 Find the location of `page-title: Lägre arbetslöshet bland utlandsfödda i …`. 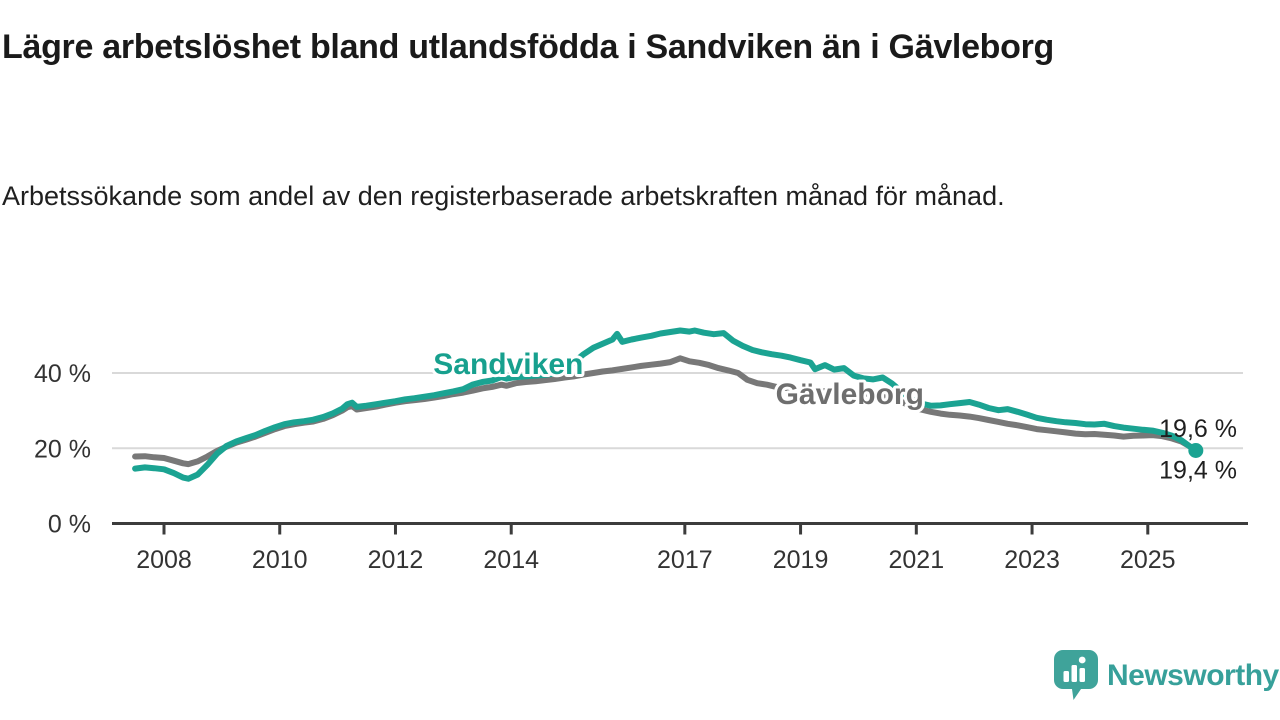

page-title: Lägre arbetslöshet bland utlandsfödda i … is located at coordinates (528, 47).